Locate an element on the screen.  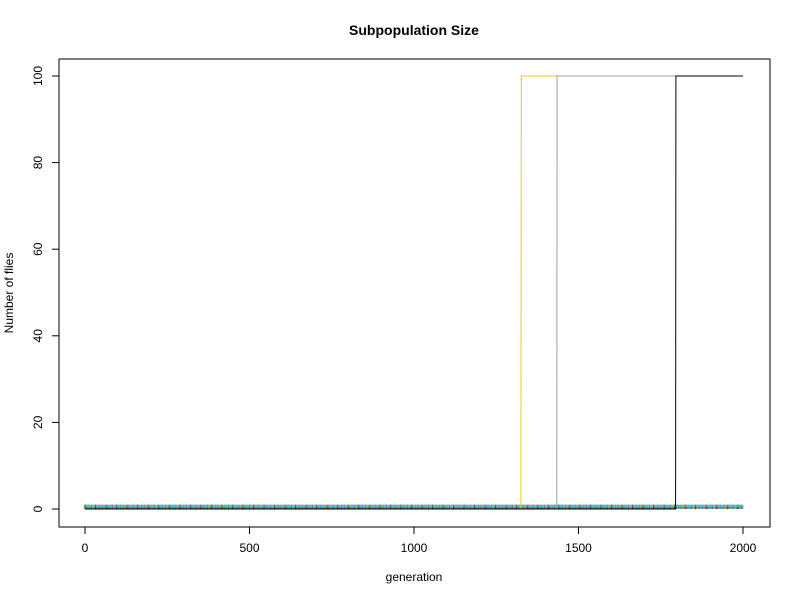
x-axis: 0 500 1000 1500 2000 is located at coordinates (419, 540).